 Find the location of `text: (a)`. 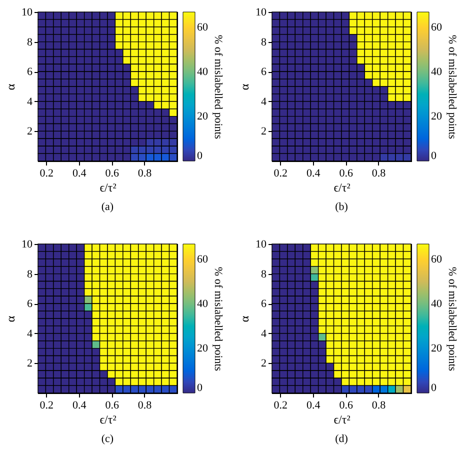

text: (a) is located at coordinates (107, 207).